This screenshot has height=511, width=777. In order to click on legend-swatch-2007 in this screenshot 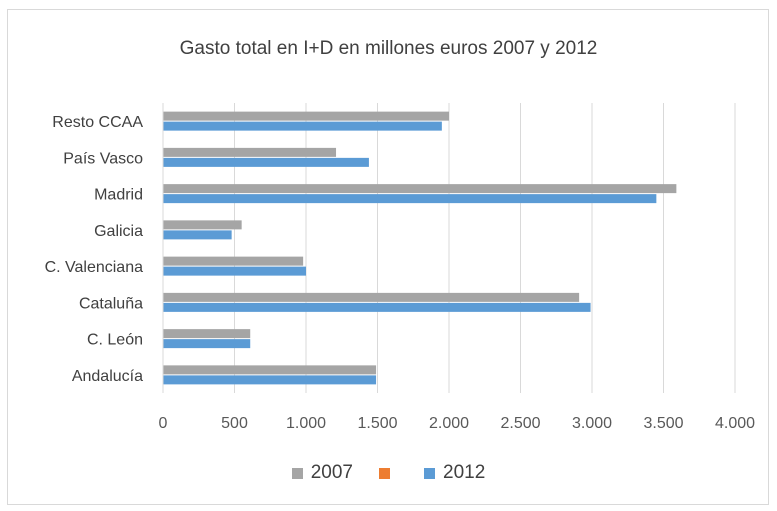, I will do `click(297, 473)`.